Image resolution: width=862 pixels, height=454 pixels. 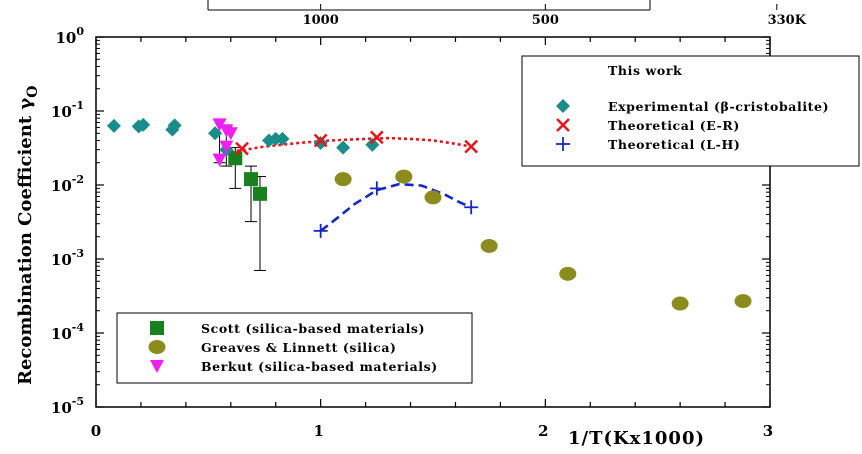 What do you see at coordinates (787, 20) in the screenshot?
I see `top-axis-tick-label: 330K` at bounding box center [787, 20].